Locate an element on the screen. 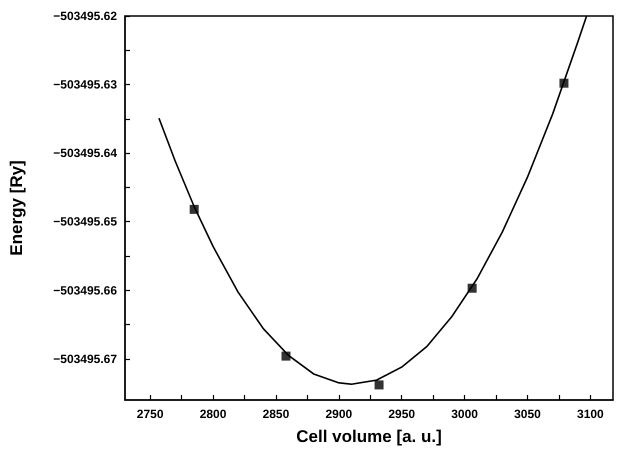 The width and height of the screenshot is (627, 460). x-tick-label: 2850 is located at coordinates (276, 414).